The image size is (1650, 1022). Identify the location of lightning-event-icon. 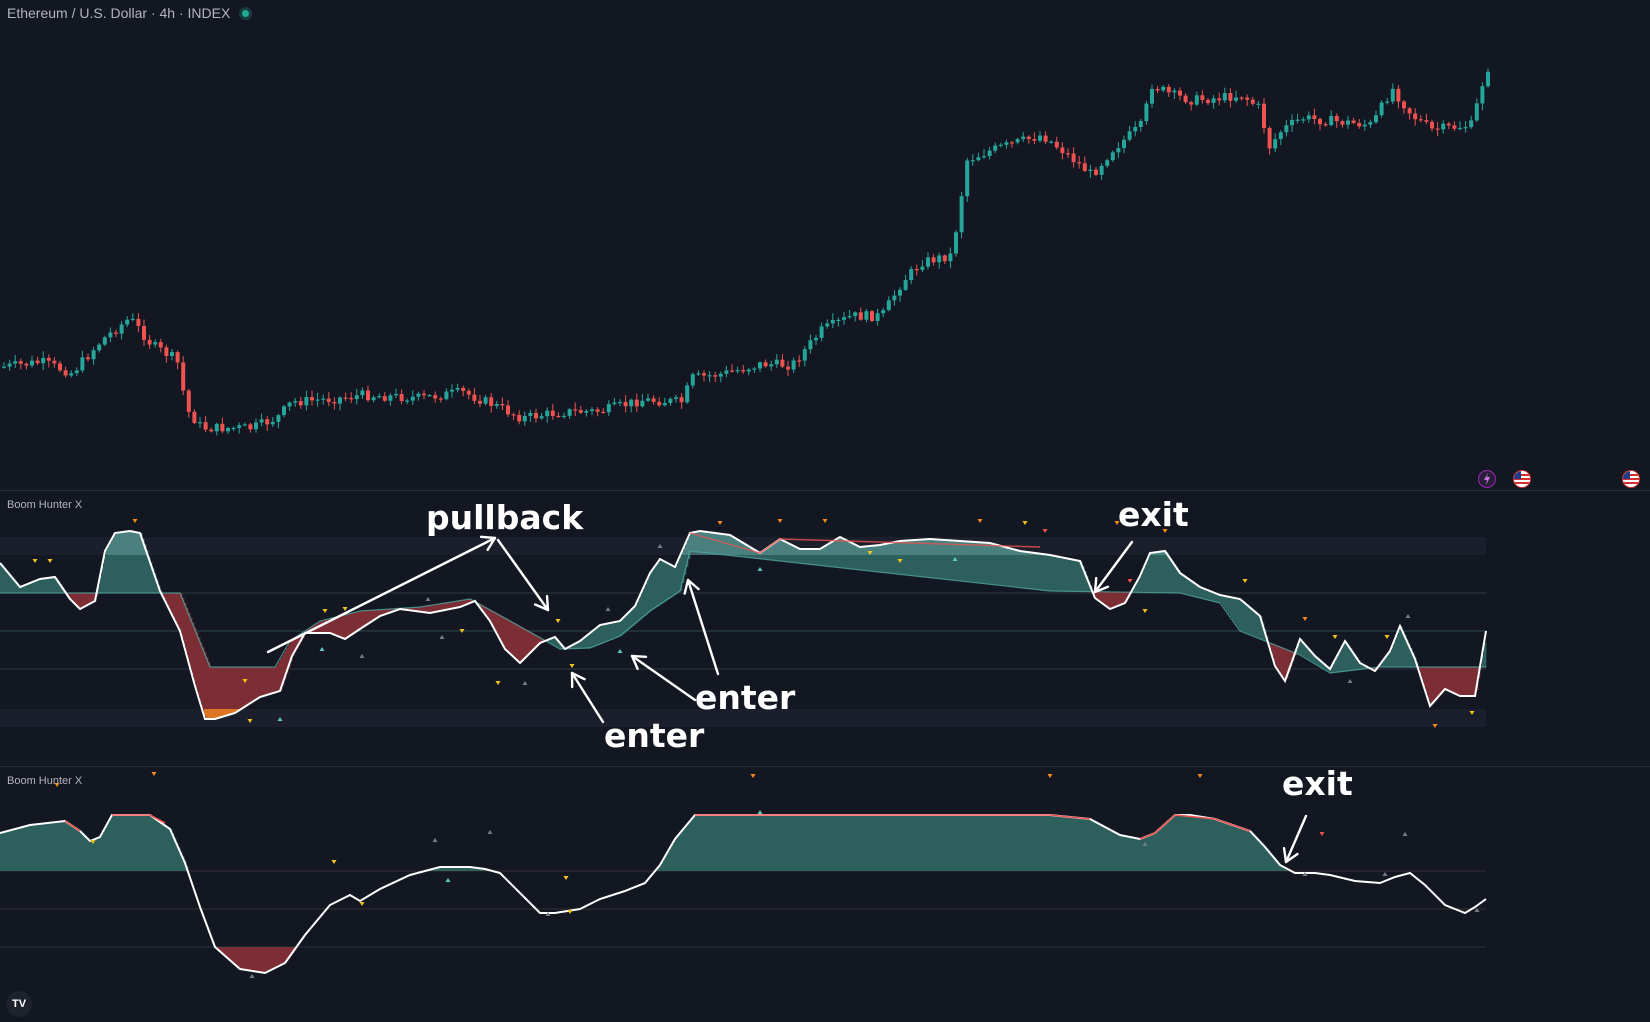
(1487, 479).